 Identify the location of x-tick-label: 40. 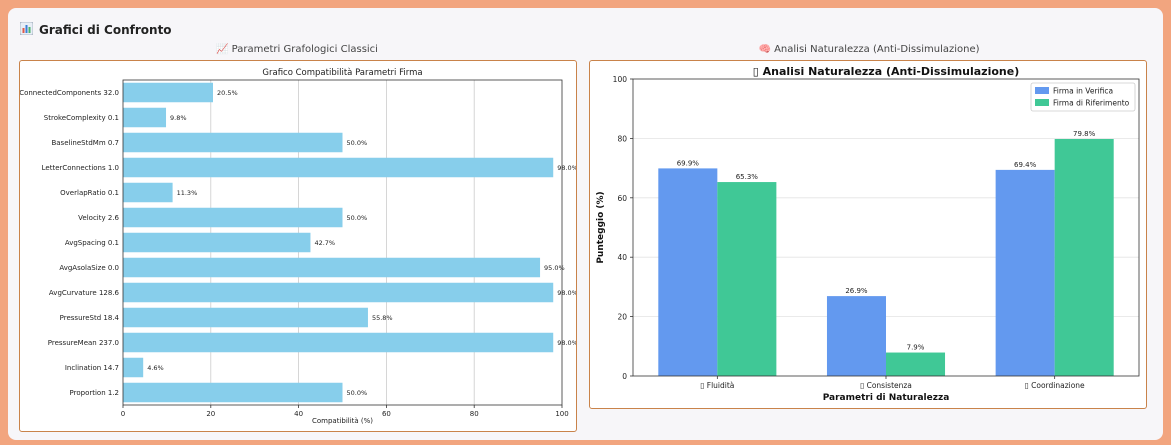
(298, 414).